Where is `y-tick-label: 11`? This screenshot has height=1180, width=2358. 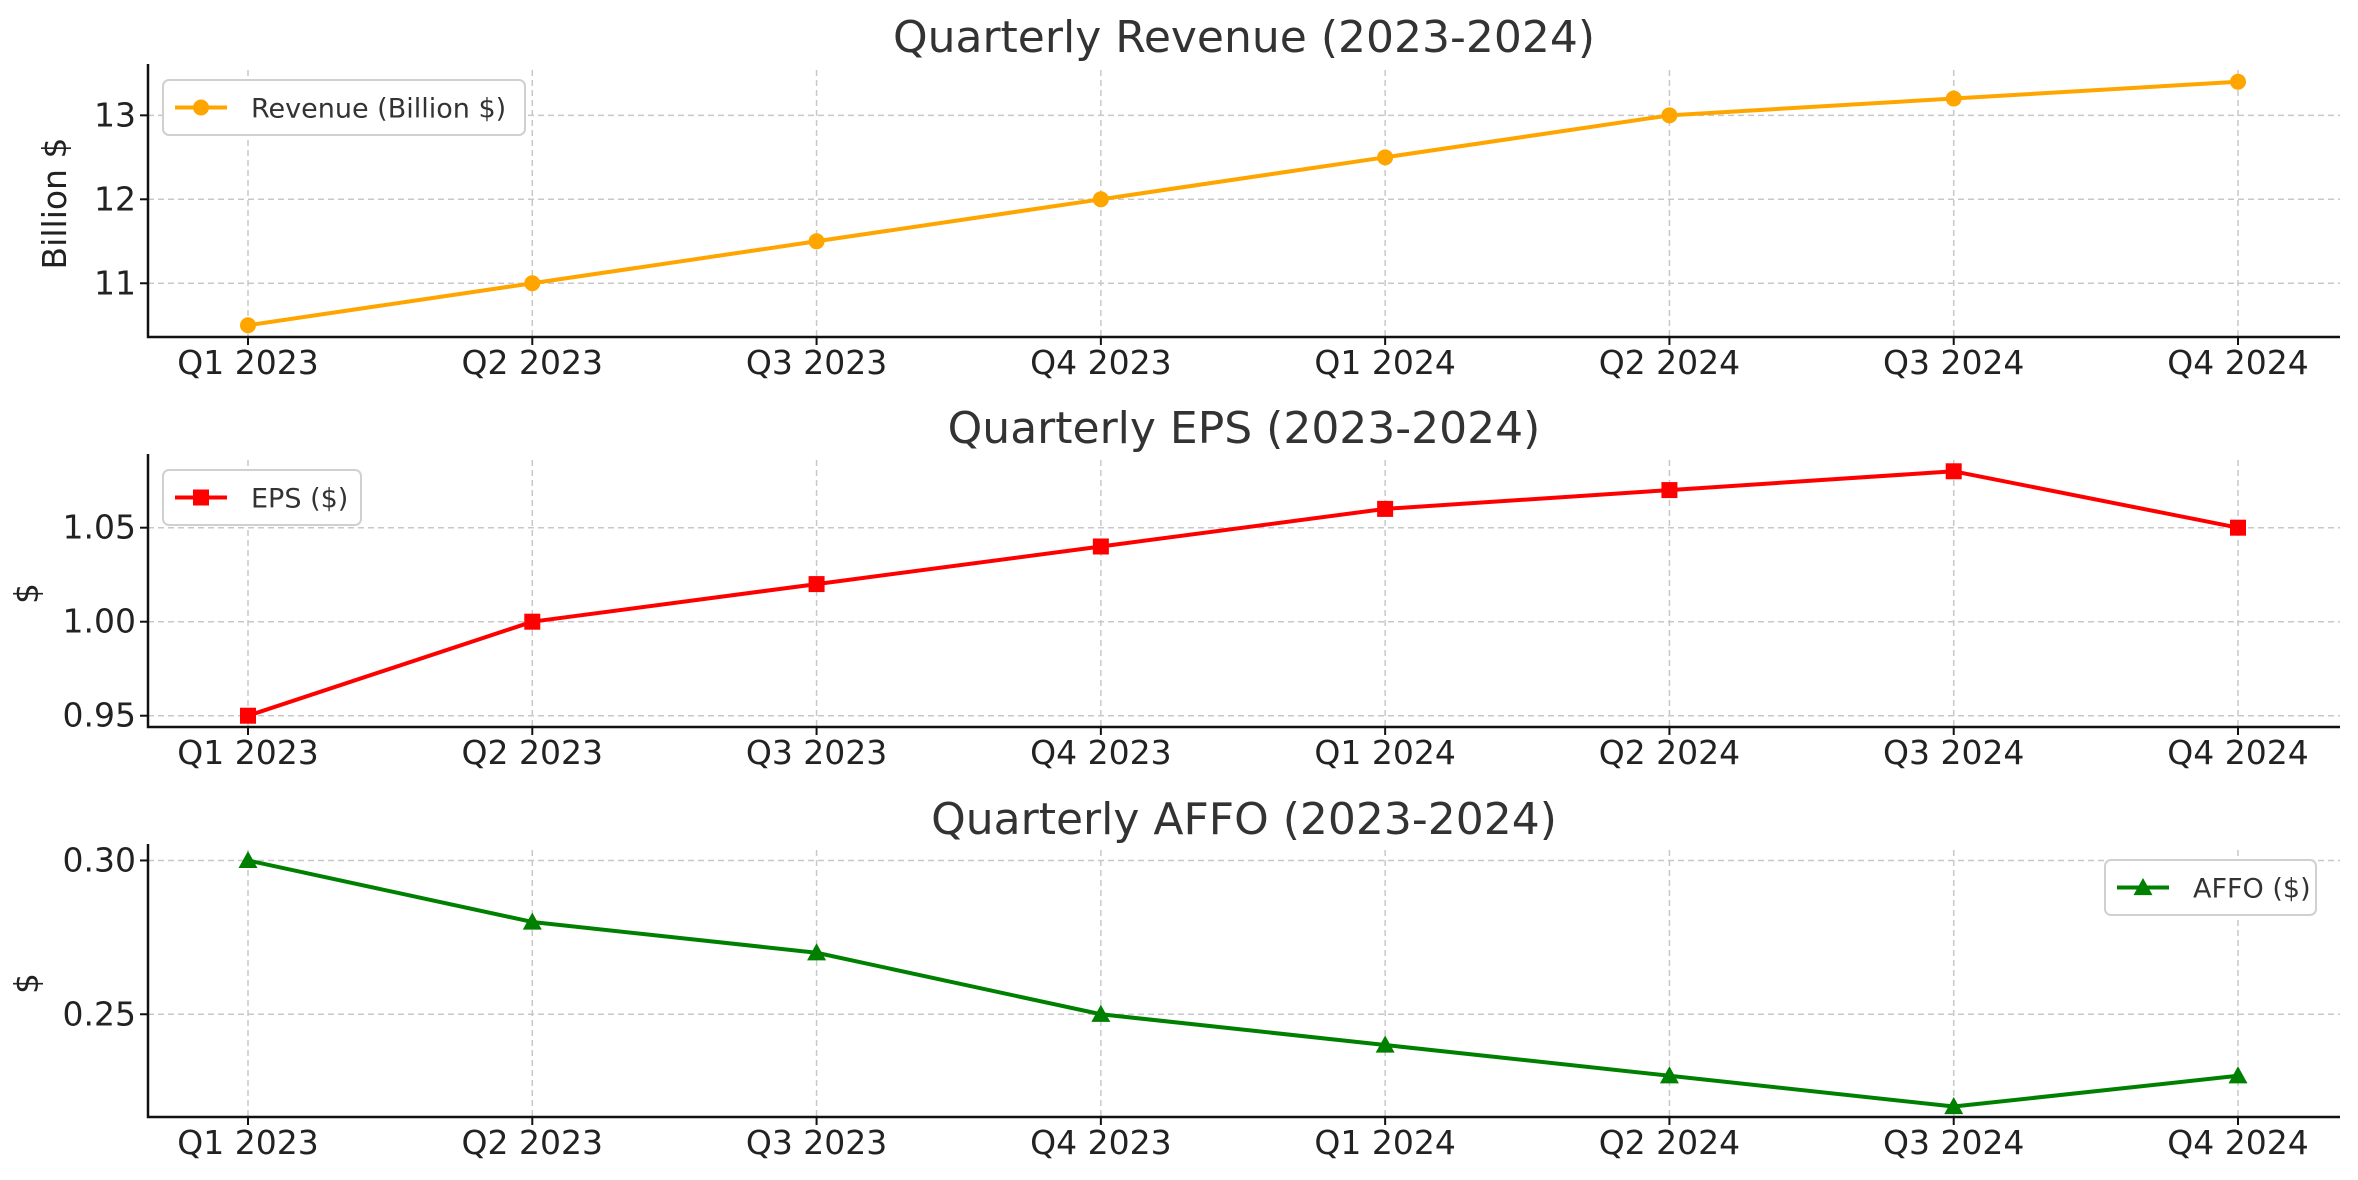
y-tick-label: 11 is located at coordinates (115, 282).